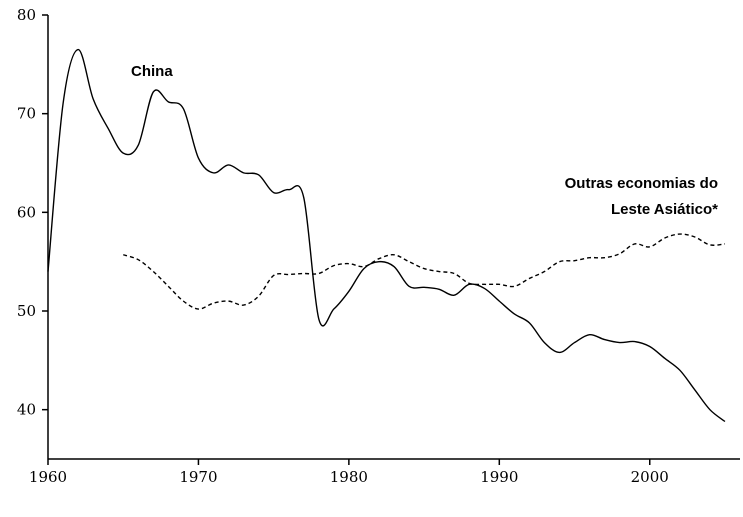 This screenshot has width=743, height=517. I want to click on annotation-others-line-1: Outras economias do, so click(641, 183).